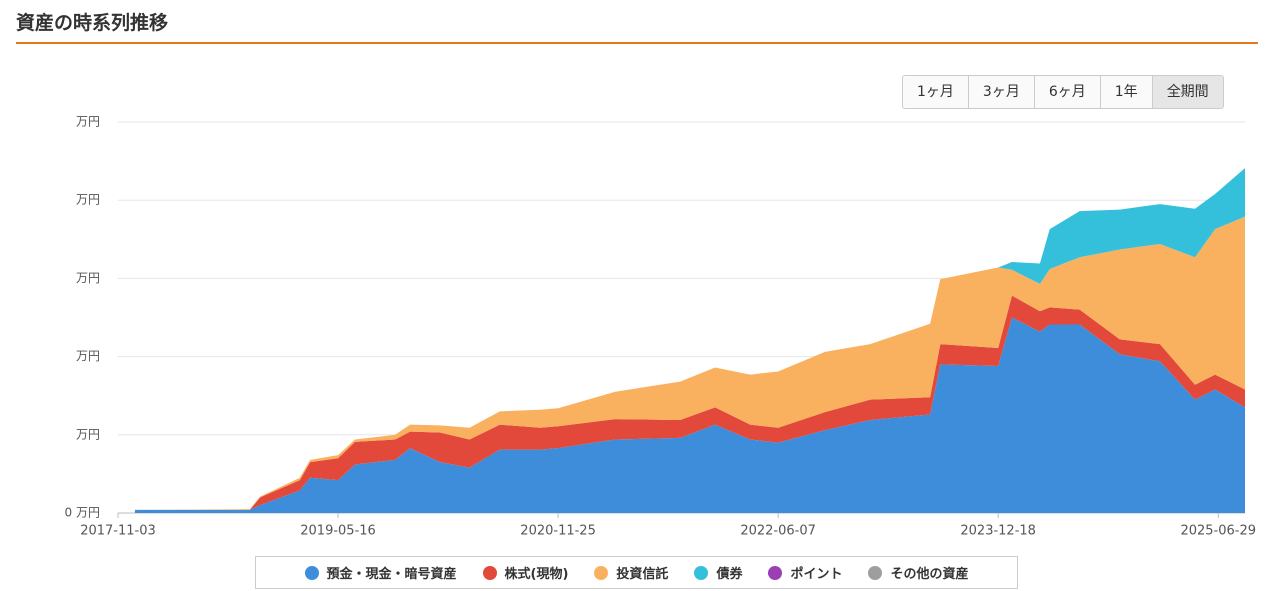 This screenshot has height=591, width=1276. Describe the element at coordinates (338, 531) in the screenshot. I see `x-tick-label: 2019-05-16` at that location.